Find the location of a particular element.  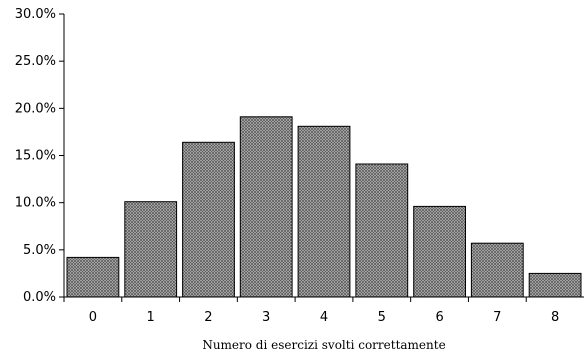

x-tick-label: 8 is located at coordinates (555, 317).